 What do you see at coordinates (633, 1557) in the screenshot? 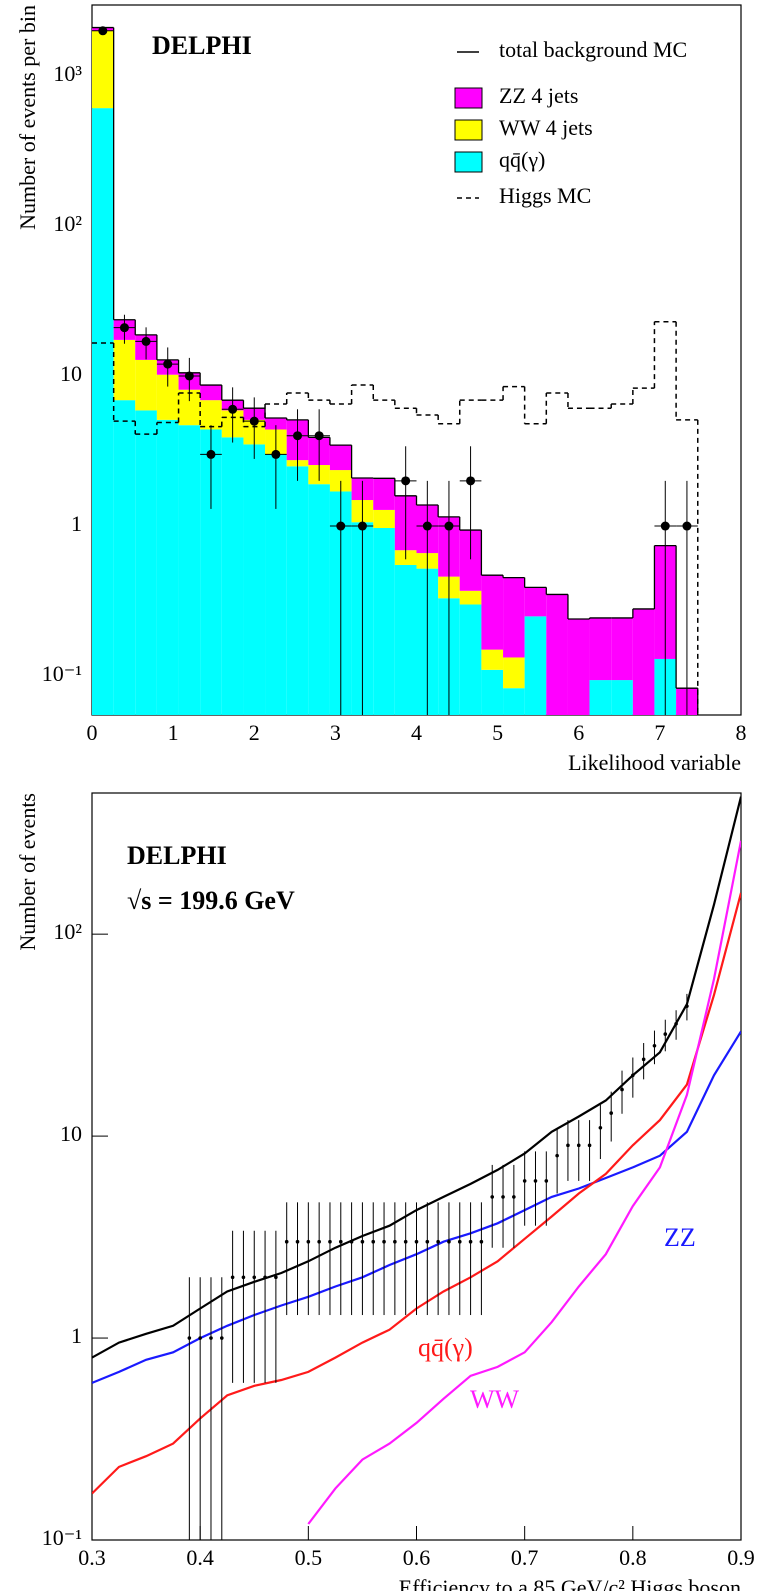
I see `x-tick-label: 0.8` at bounding box center [633, 1557].